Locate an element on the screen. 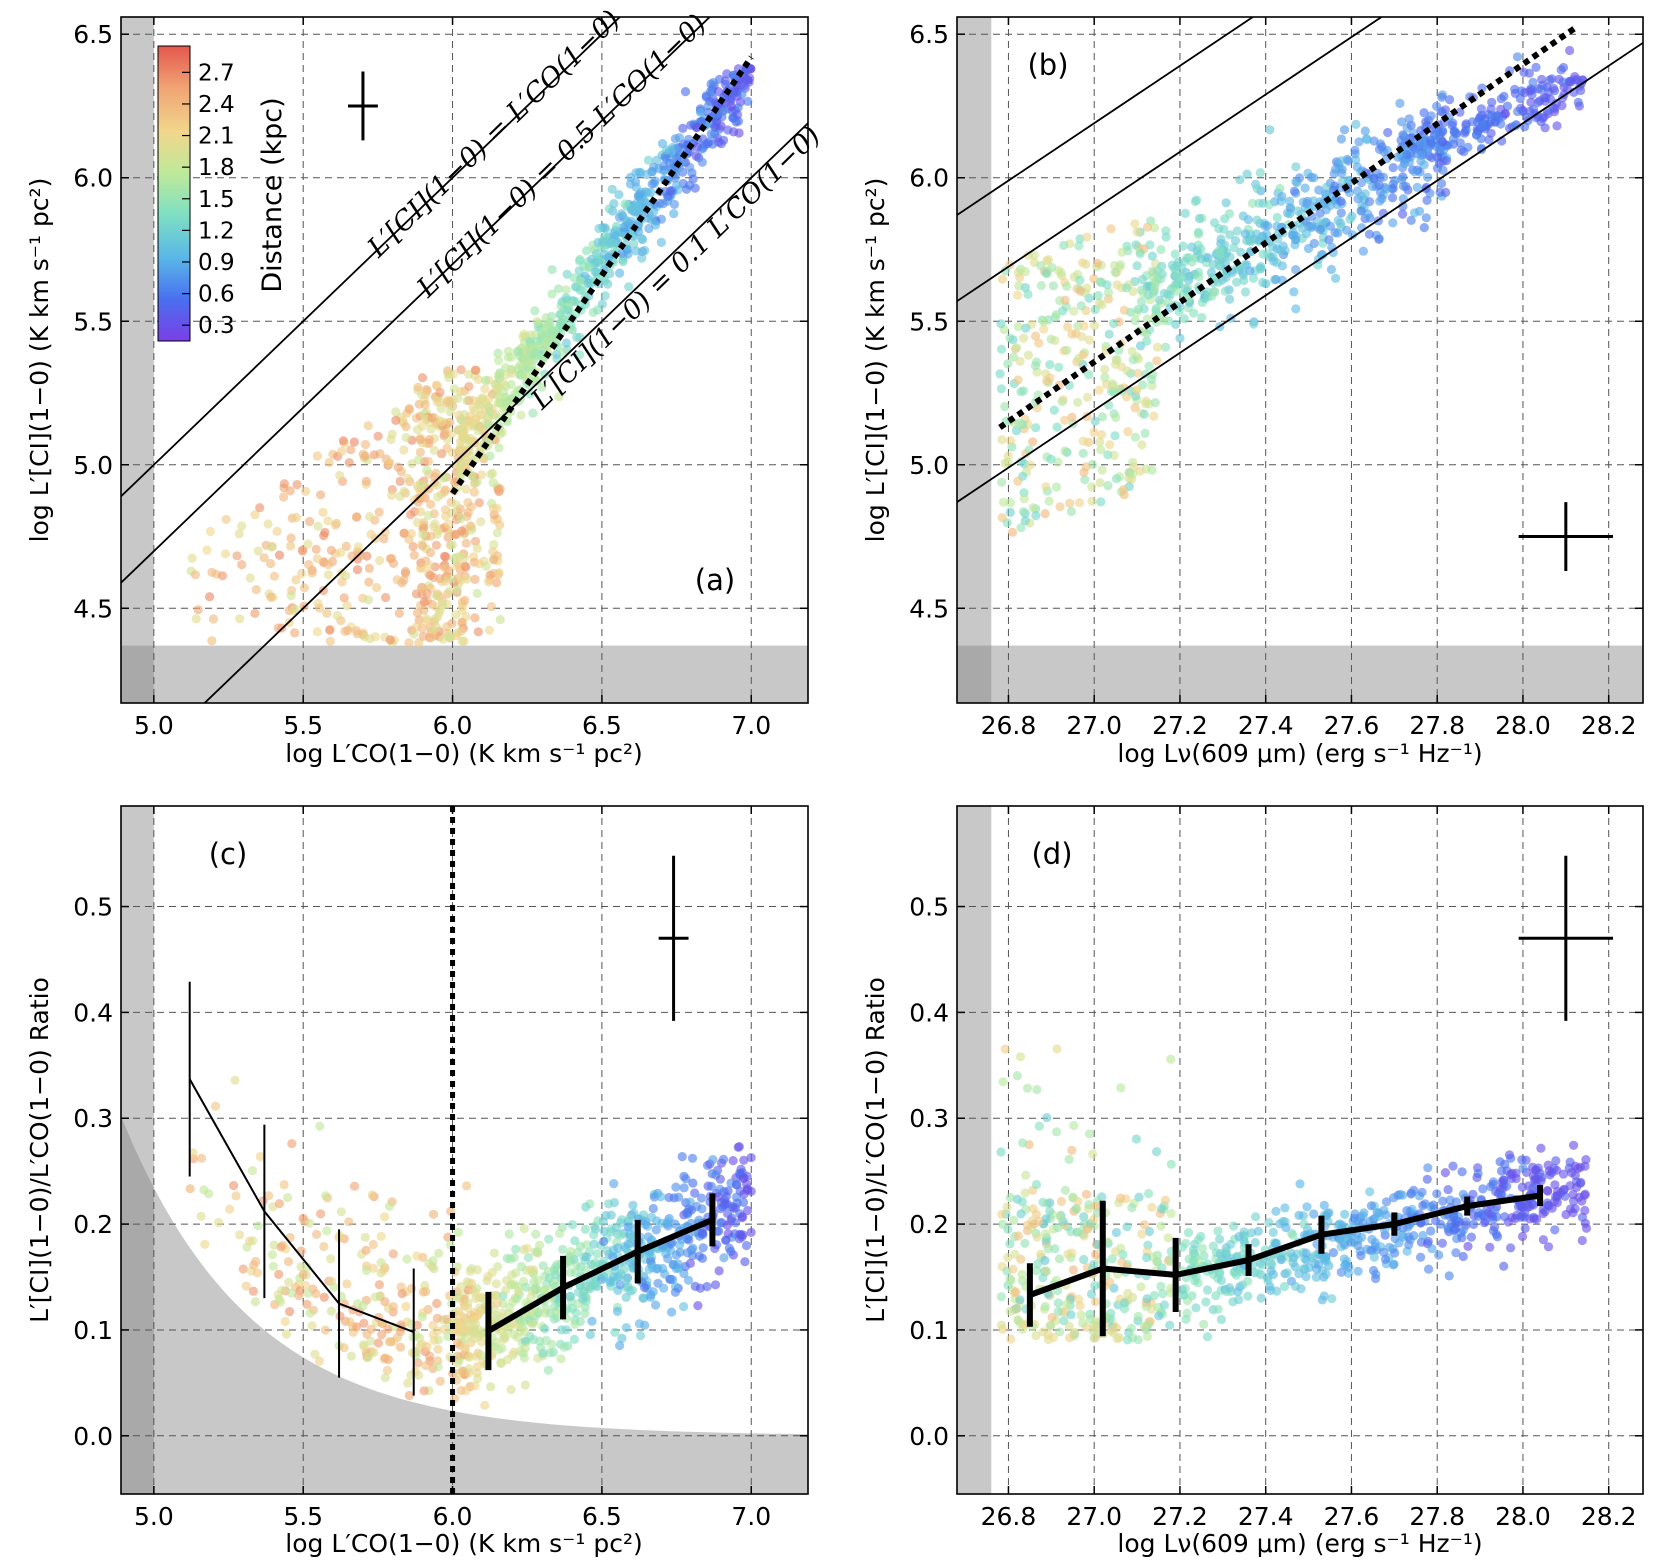 The height and width of the screenshot is (1564, 1661). y-axis-label: L′[CI](1−0)/L′CO(1−0) Ratio is located at coordinates (39, 1150).